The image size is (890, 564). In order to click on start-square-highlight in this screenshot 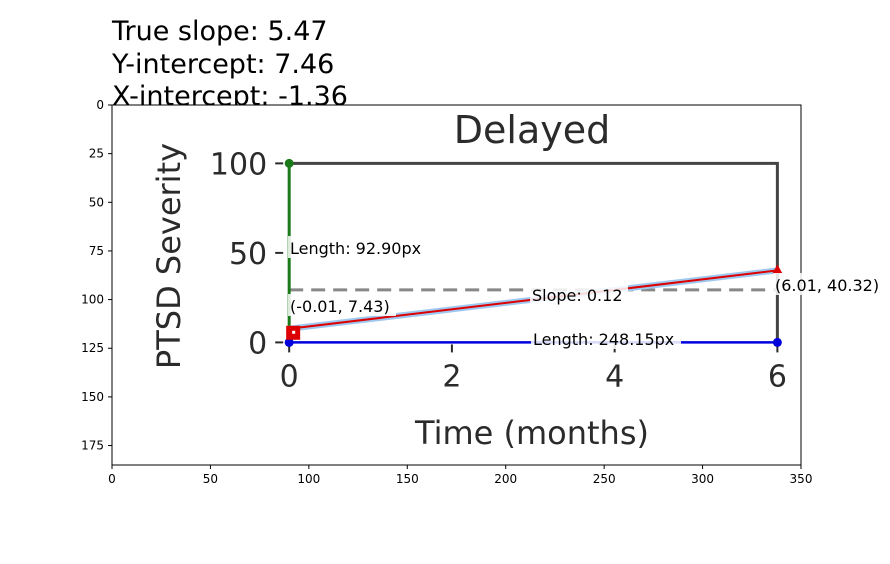, I will do `click(294, 332)`.